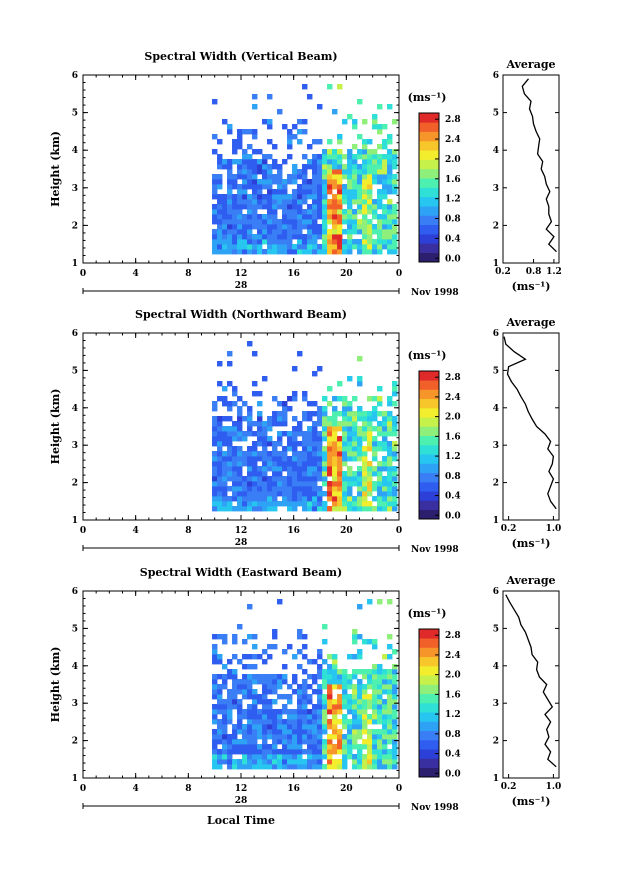 The height and width of the screenshot is (875, 617). I want to click on colorbar-tick-label: 2.4, so click(453, 398).